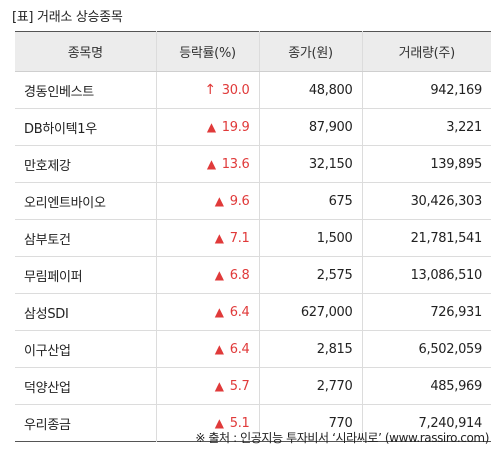 The height and width of the screenshot is (451, 503). Describe the element at coordinates (85, 201) in the screenshot. I see `stock-name: 오리엔트바이오` at that location.